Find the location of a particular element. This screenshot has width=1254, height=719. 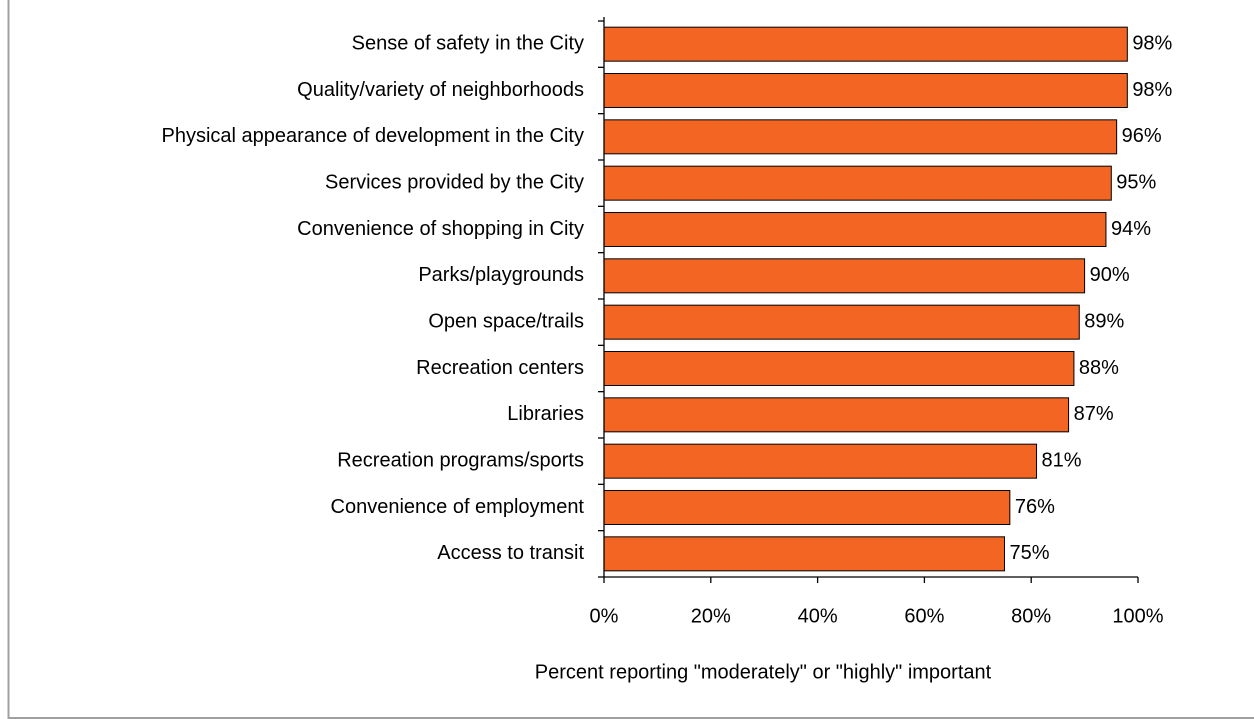

y-tick-label: Sense of safety in the City is located at coordinates (468, 43).